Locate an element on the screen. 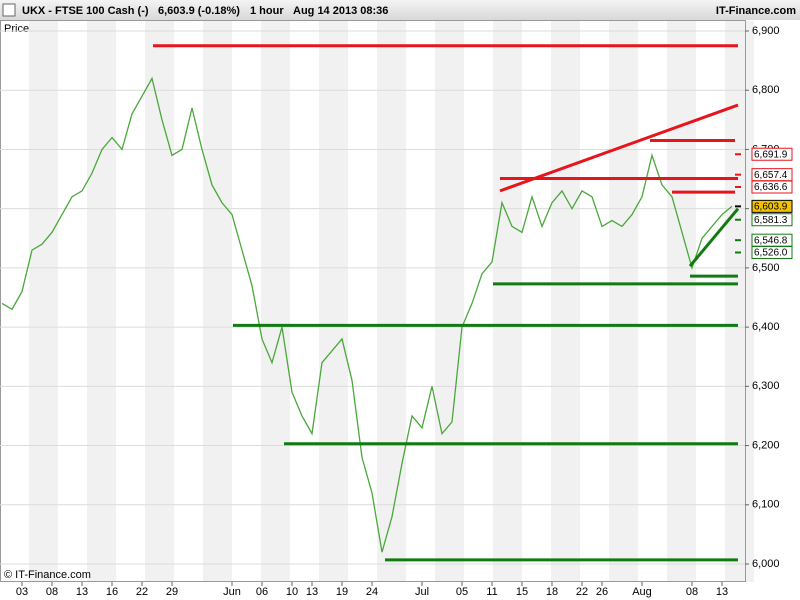  y-label: Price is located at coordinates (16, 29).